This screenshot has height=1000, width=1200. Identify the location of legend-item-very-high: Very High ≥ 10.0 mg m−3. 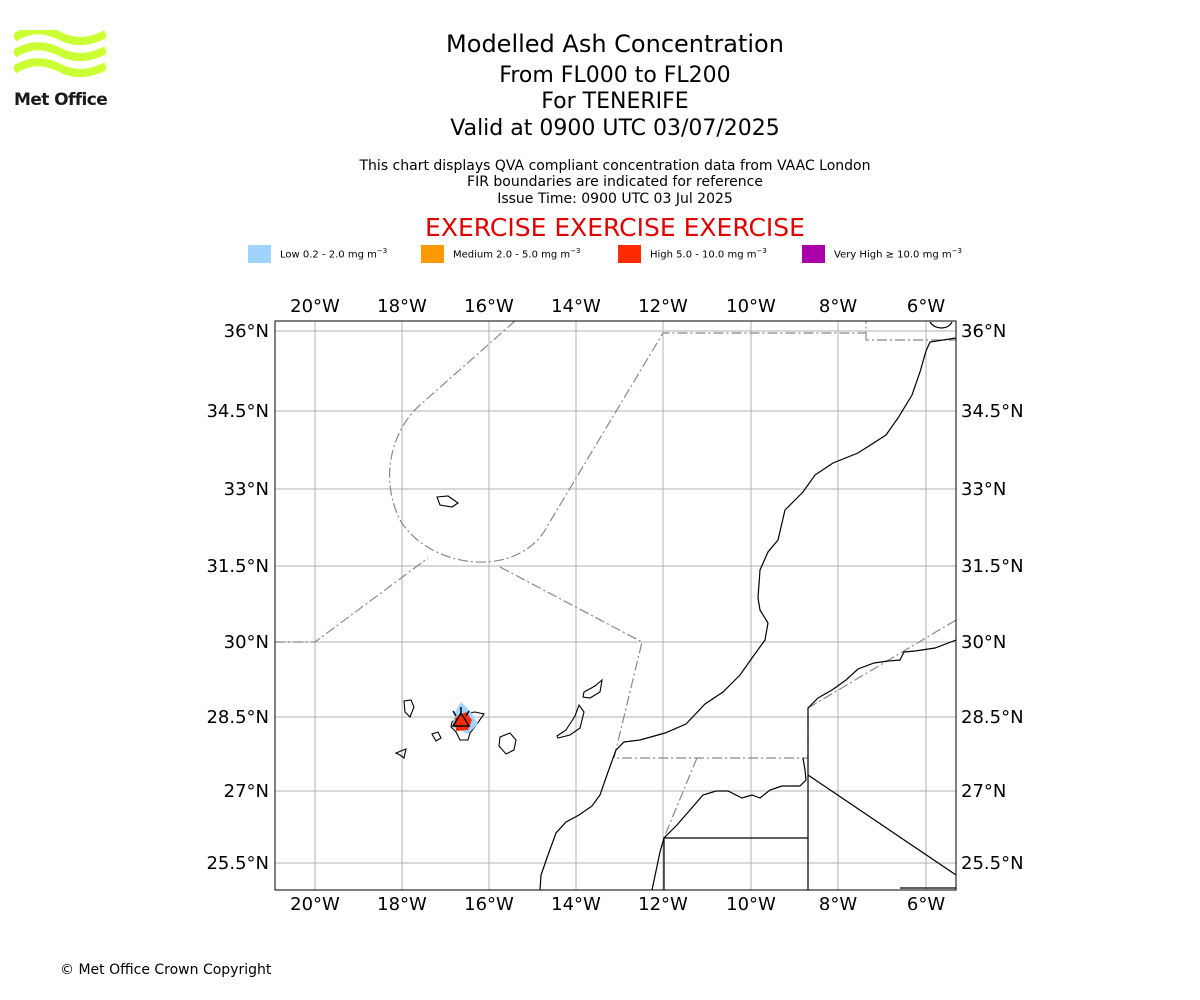
(882, 254).